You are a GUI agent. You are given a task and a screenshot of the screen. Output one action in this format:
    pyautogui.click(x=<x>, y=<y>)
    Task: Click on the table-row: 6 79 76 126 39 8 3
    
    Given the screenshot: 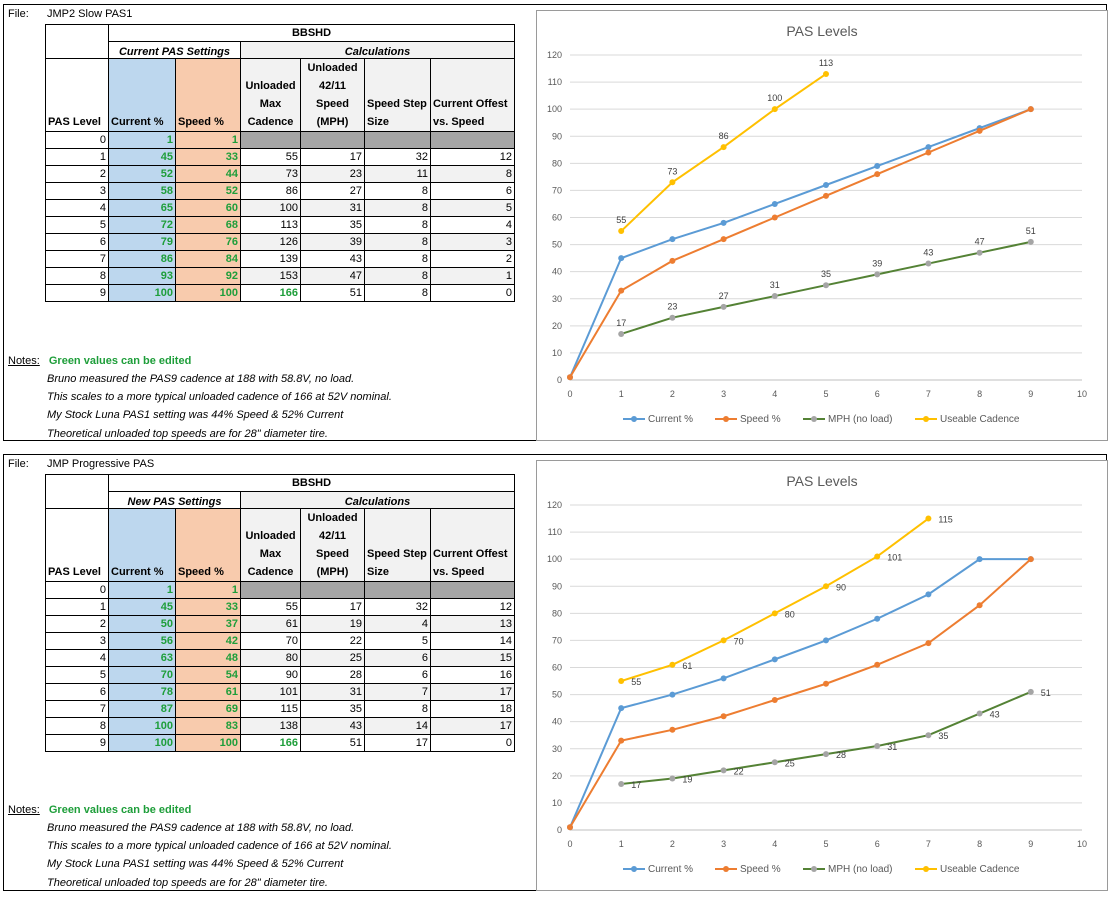 What is the action you would take?
    pyautogui.click(x=280, y=242)
    